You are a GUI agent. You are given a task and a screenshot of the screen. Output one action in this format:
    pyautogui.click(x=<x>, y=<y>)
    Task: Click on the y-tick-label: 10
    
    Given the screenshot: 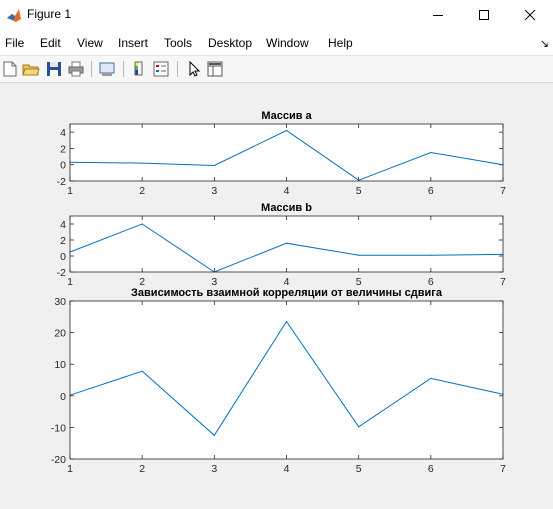 What is the action you would take?
    pyautogui.click(x=60, y=365)
    